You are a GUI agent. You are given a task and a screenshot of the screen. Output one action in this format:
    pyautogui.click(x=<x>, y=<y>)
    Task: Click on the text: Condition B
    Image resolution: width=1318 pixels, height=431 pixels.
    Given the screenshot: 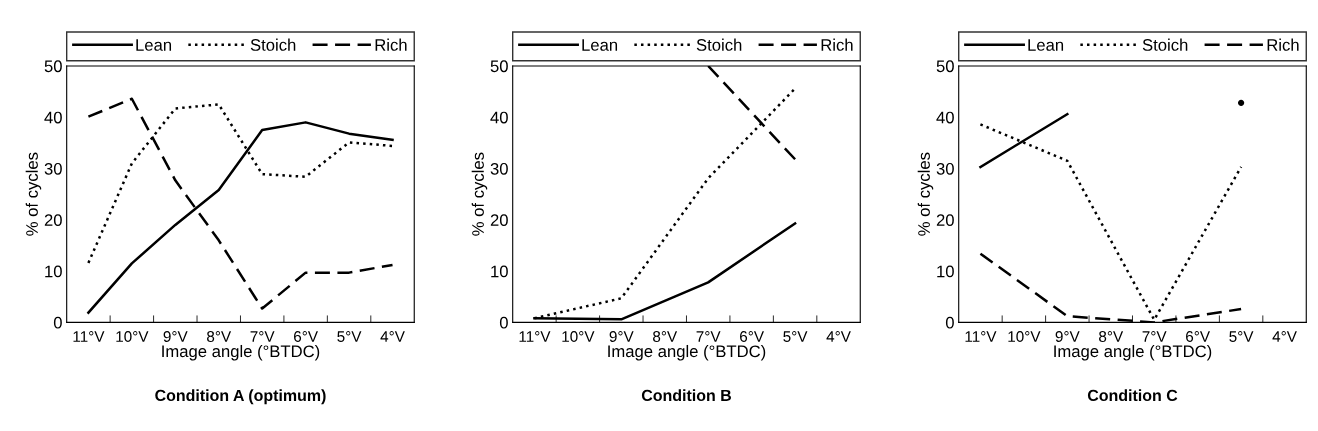 What is the action you would take?
    pyautogui.click(x=686, y=395)
    